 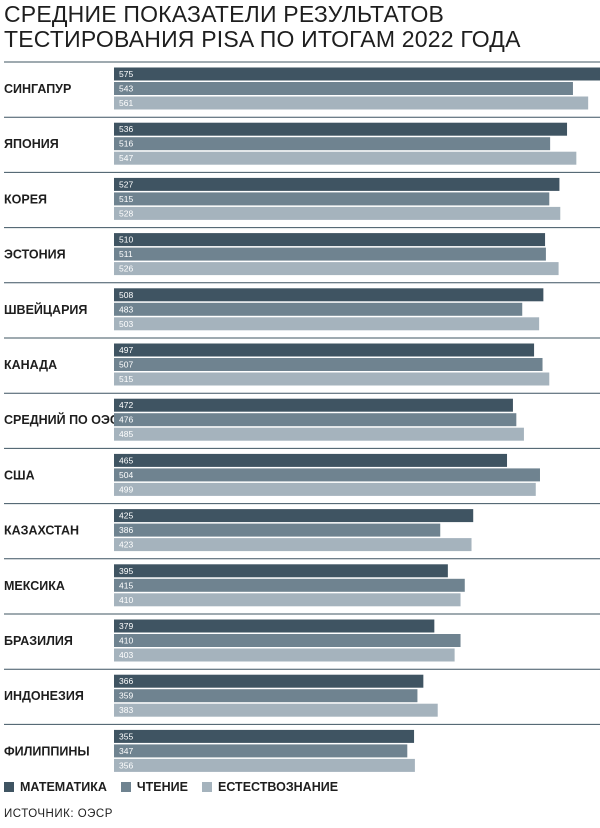 I want to click on category-label: СРЕДНИЙ ПО ОЭСР, so click(x=65, y=419).